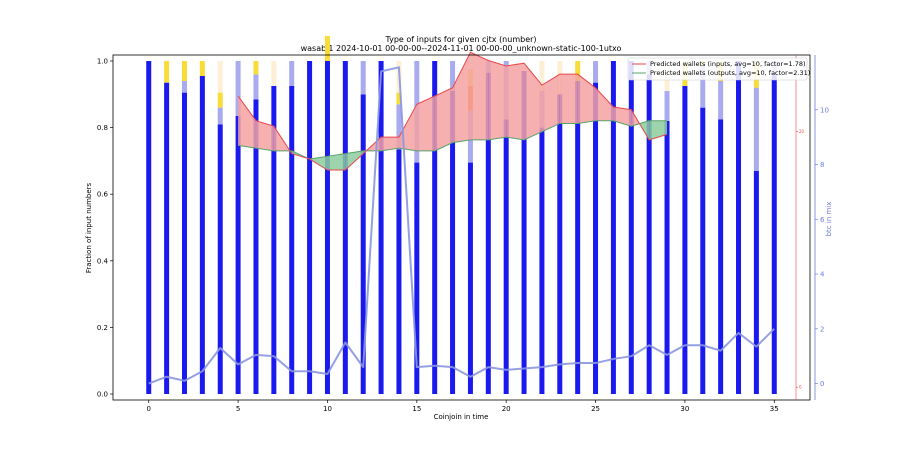 The image size is (900, 450). What do you see at coordinates (327, 409) in the screenshot?
I see `x-tick-label-10: 10` at bounding box center [327, 409].